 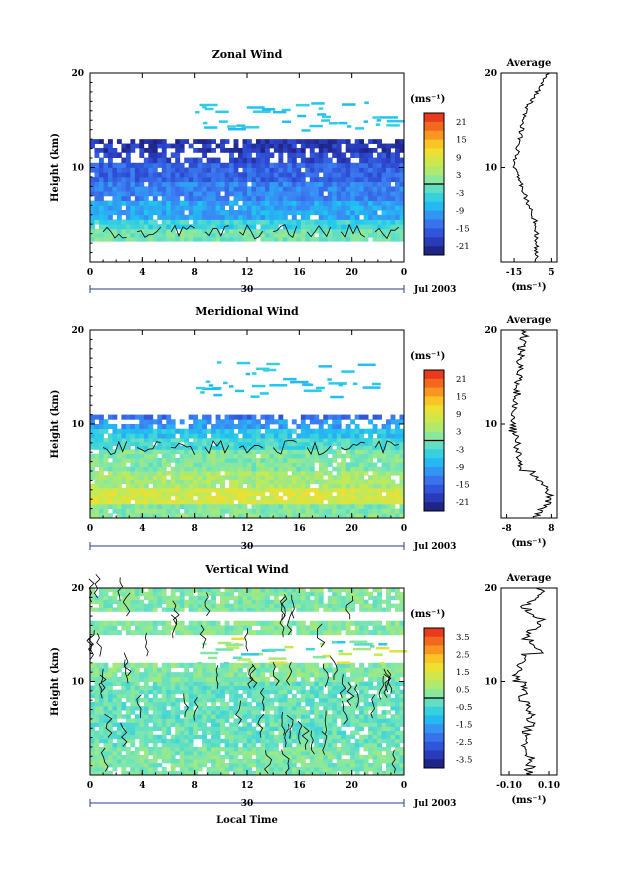 What do you see at coordinates (490, 425) in the screenshot?
I see `average-y-tick-label: 10` at bounding box center [490, 425].